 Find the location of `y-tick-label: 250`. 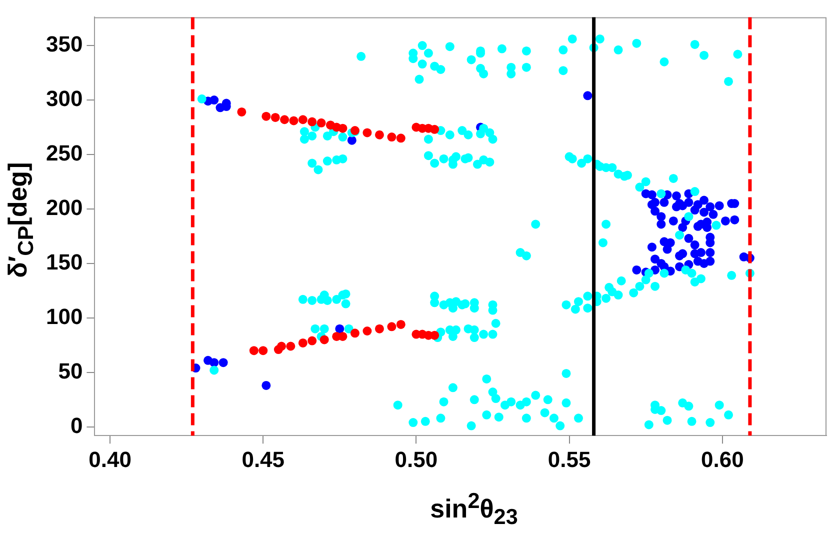

y-tick-label: 250 is located at coordinates (64, 153).